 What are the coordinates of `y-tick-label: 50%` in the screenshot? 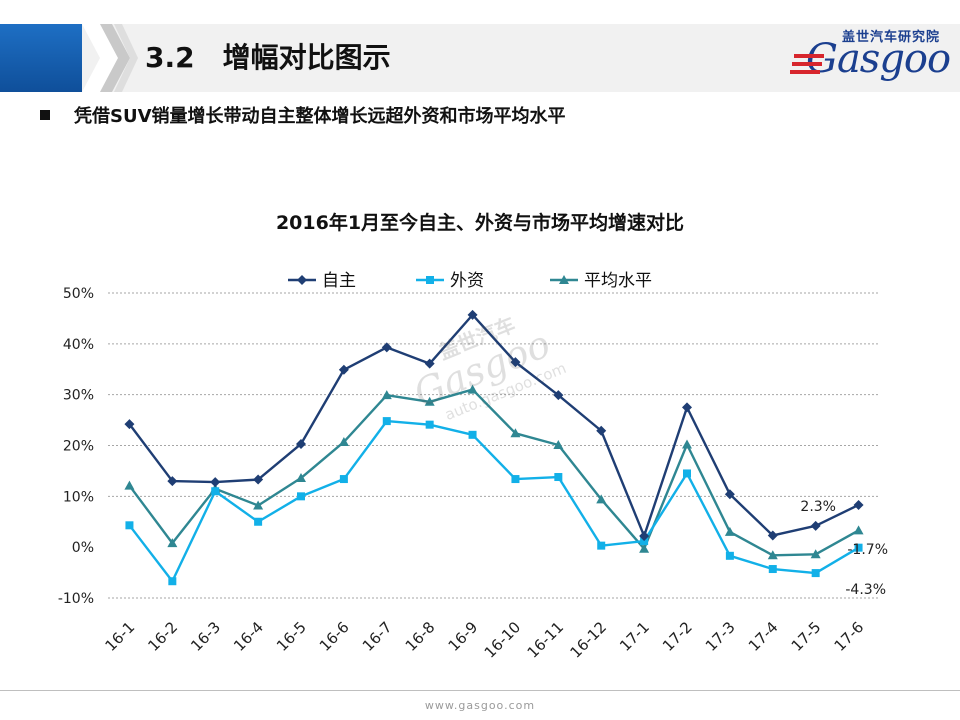 It's located at (78, 294).